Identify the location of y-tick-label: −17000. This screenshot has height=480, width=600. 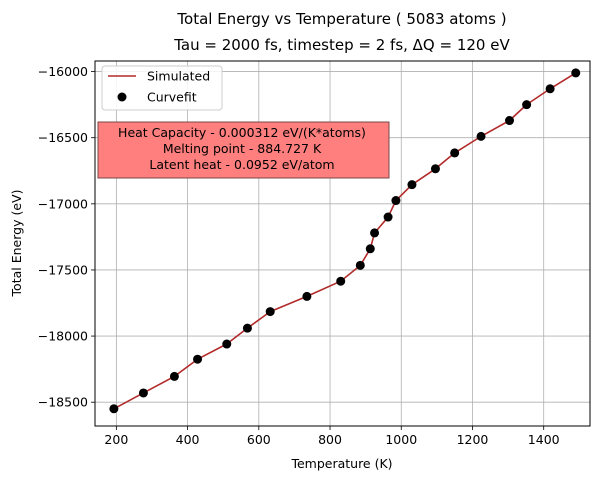
(63, 203).